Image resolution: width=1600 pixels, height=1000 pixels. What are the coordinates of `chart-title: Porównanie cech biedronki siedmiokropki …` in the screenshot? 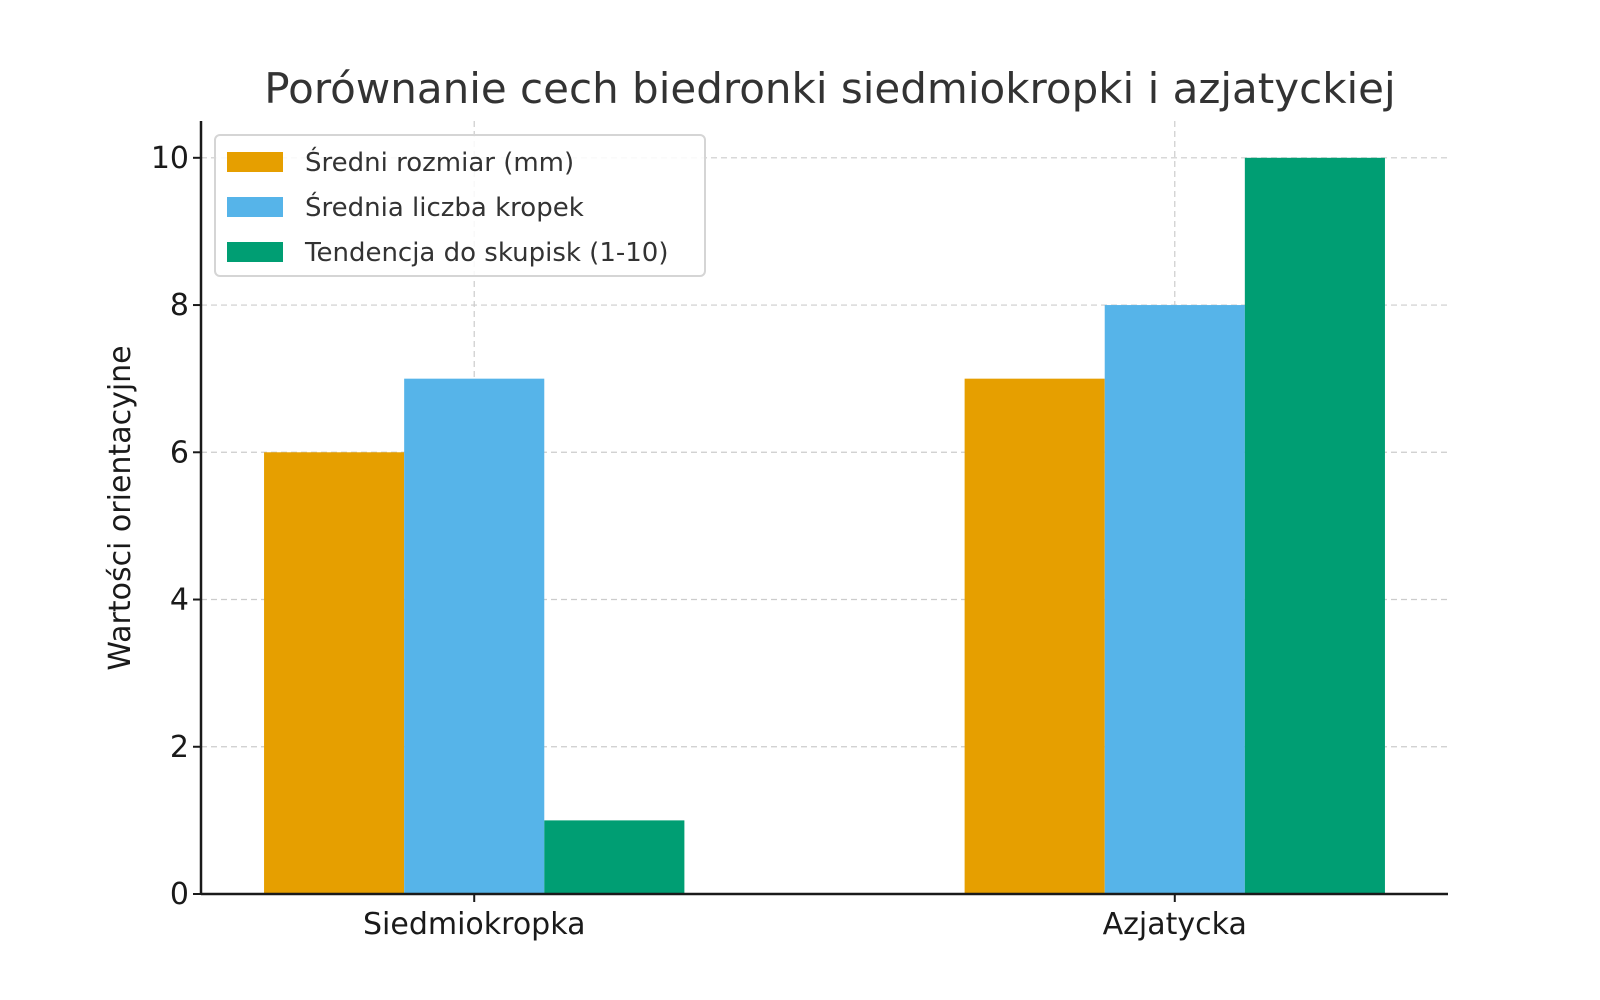 It's located at (829, 88).